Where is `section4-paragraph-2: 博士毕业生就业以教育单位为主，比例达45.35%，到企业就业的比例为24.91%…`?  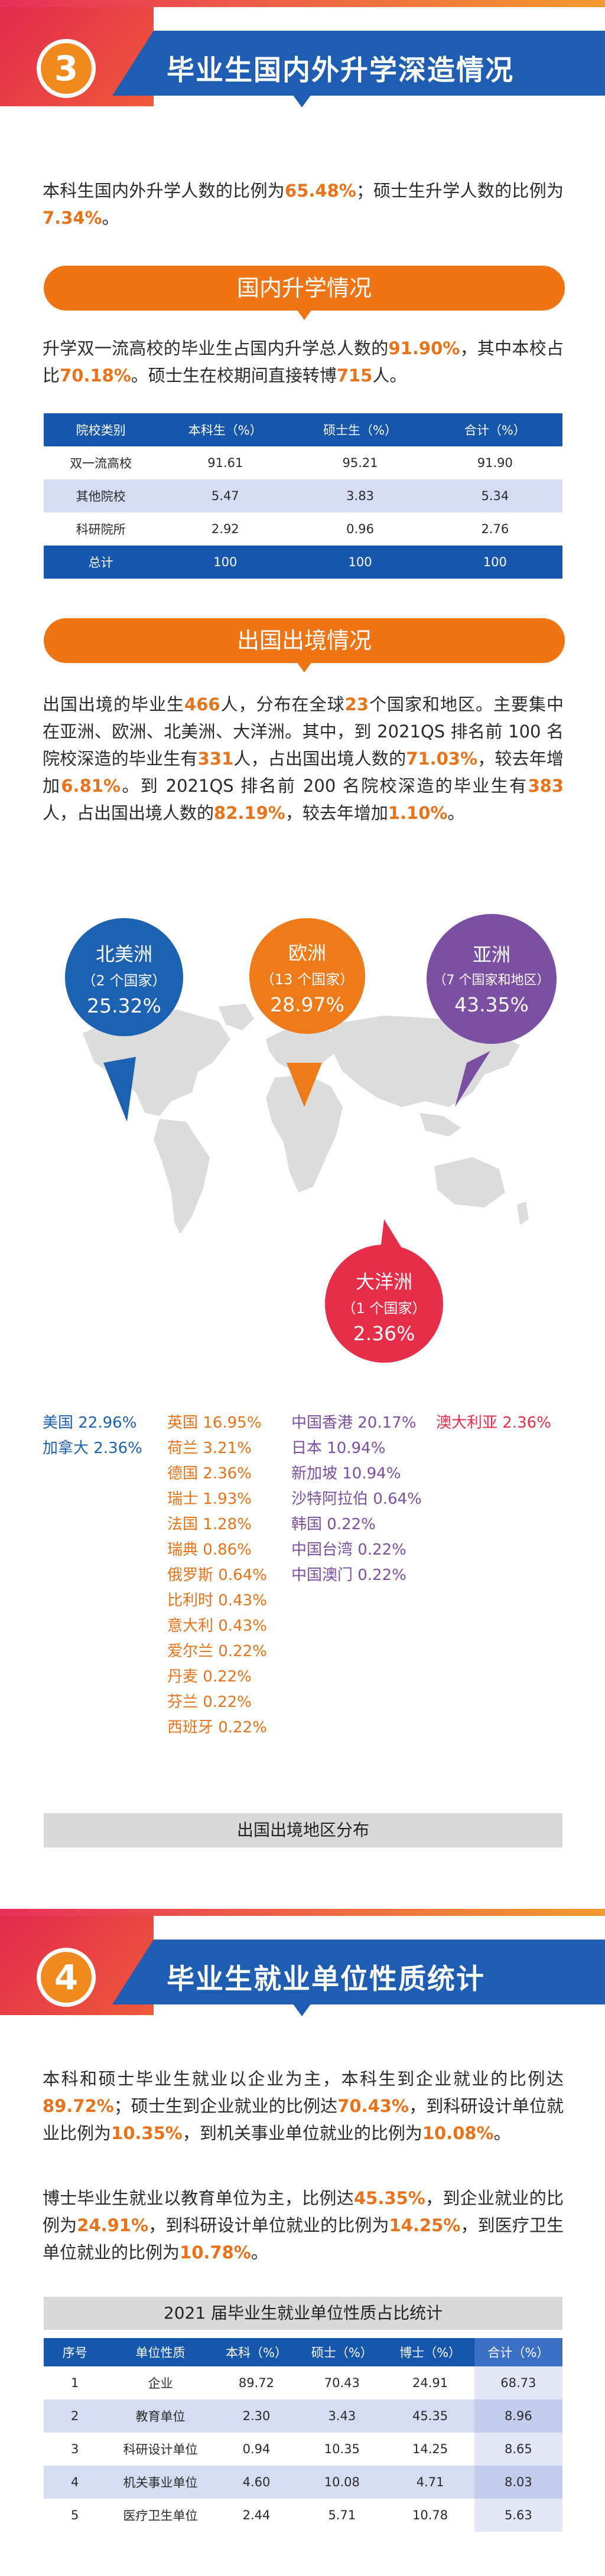
section4-paragraph-2: 博士毕业生就业以教育单位为主，比例达45.35%，到企业就业的比例为24.91%… is located at coordinates (303, 2225).